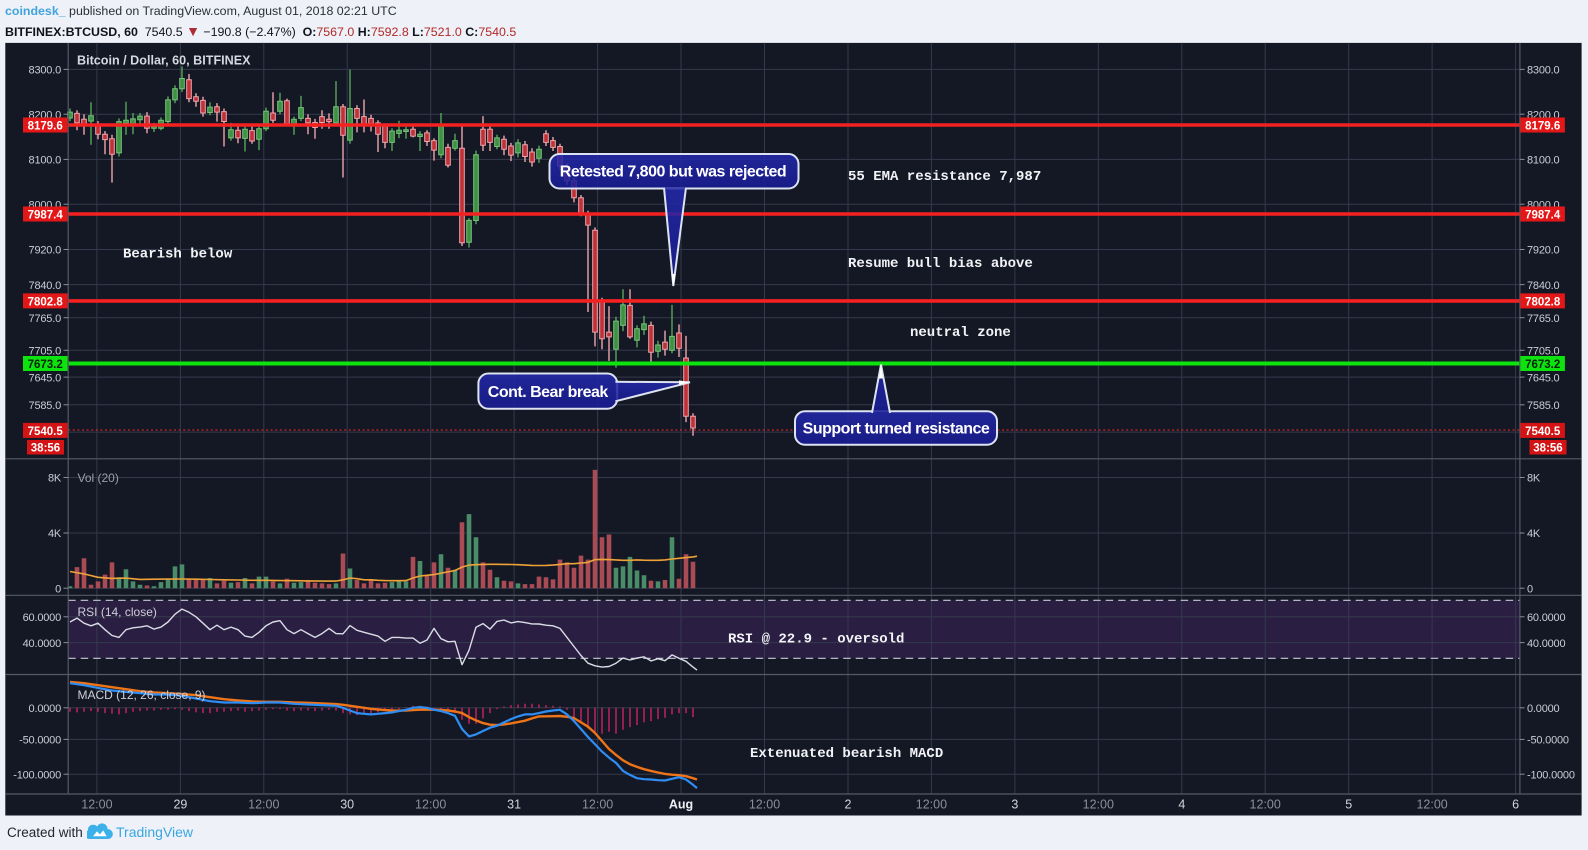 Image resolution: width=1588 pixels, height=850 pixels. What do you see at coordinates (960, 333) in the screenshot?
I see `svg-text: neutral zone` at bounding box center [960, 333].